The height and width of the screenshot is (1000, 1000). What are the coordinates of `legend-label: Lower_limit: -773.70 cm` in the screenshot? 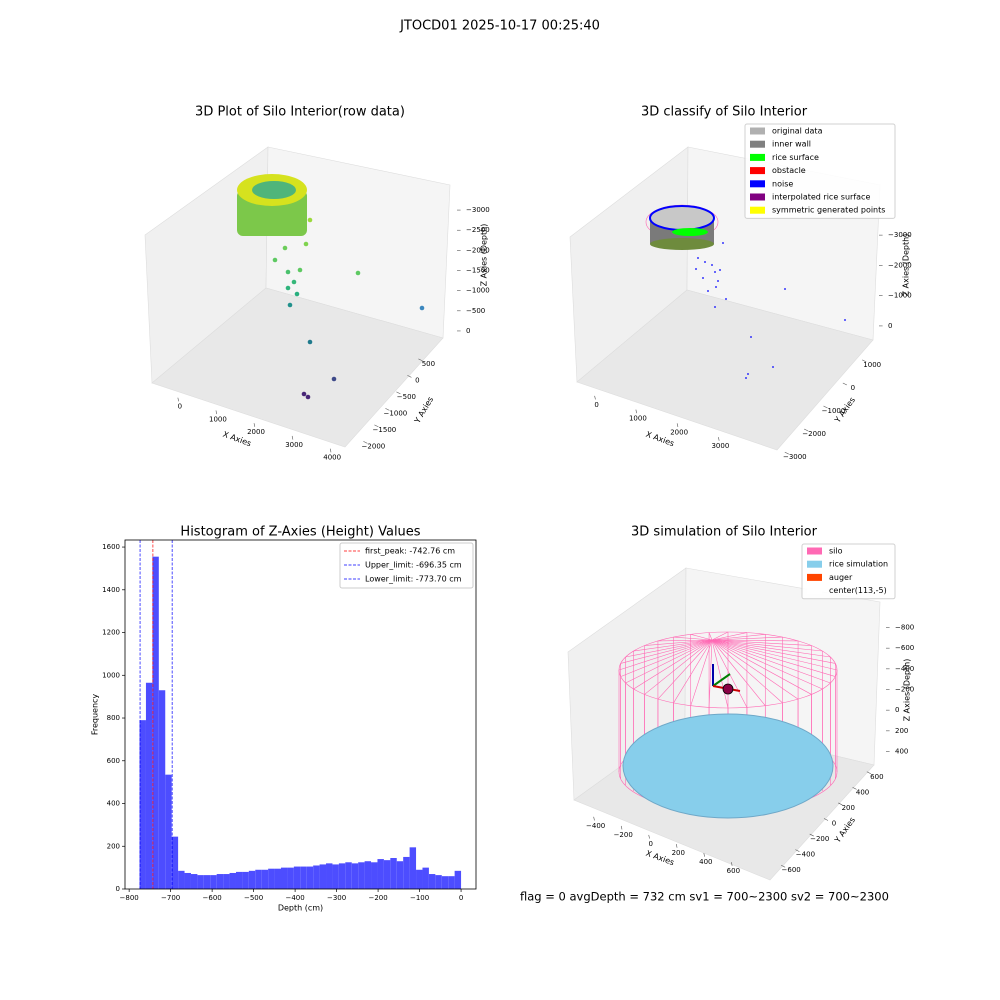 It's located at (413, 579).